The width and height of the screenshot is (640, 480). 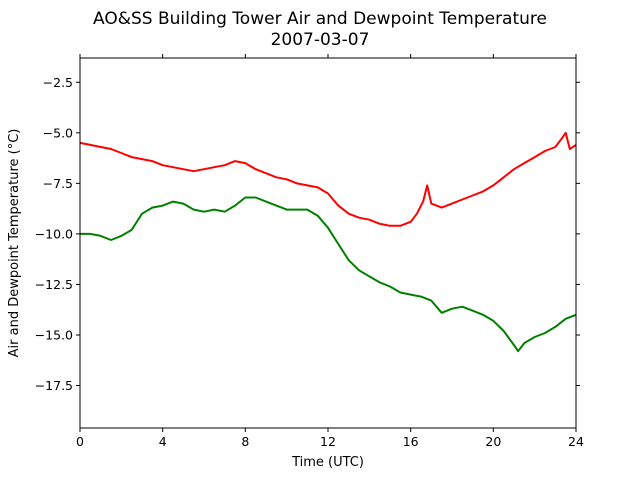 What do you see at coordinates (328, 441) in the screenshot?
I see `x-tick-label: 12` at bounding box center [328, 441].